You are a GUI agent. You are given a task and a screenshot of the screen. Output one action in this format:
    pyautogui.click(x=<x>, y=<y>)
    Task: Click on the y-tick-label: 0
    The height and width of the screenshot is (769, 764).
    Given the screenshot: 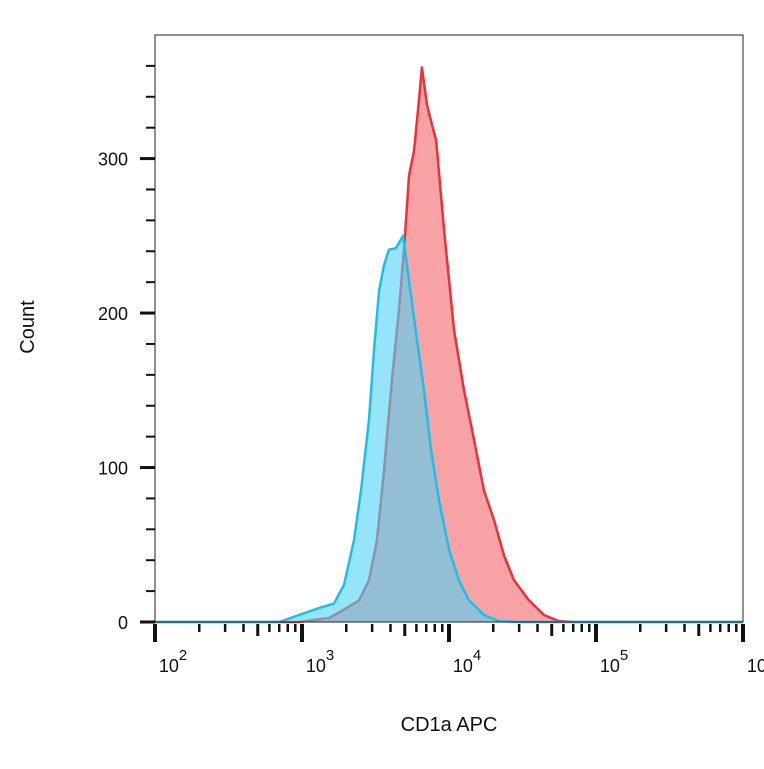 What is the action you would take?
    pyautogui.click(x=123, y=623)
    